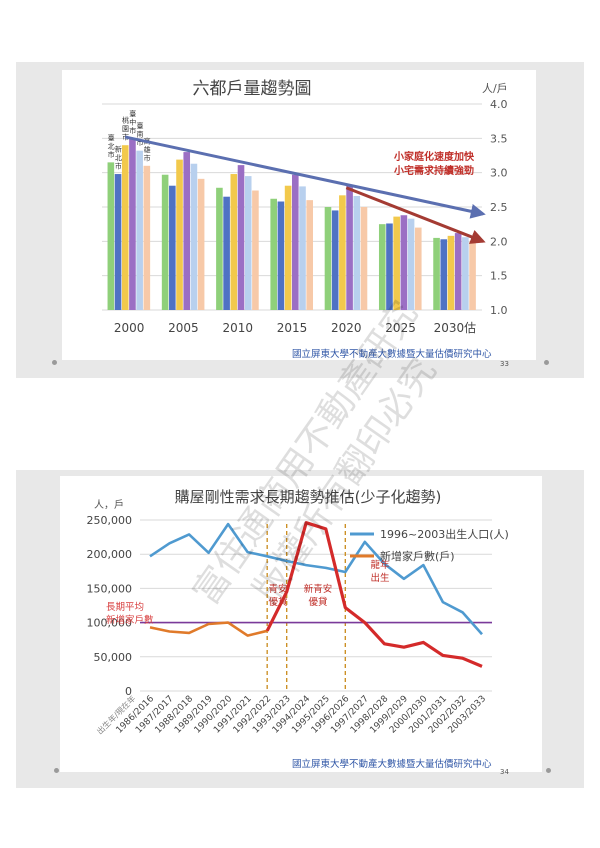  What do you see at coordinates (130, 620) in the screenshot?
I see `reference-line-label: 新增家戶數` at bounding box center [130, 620].